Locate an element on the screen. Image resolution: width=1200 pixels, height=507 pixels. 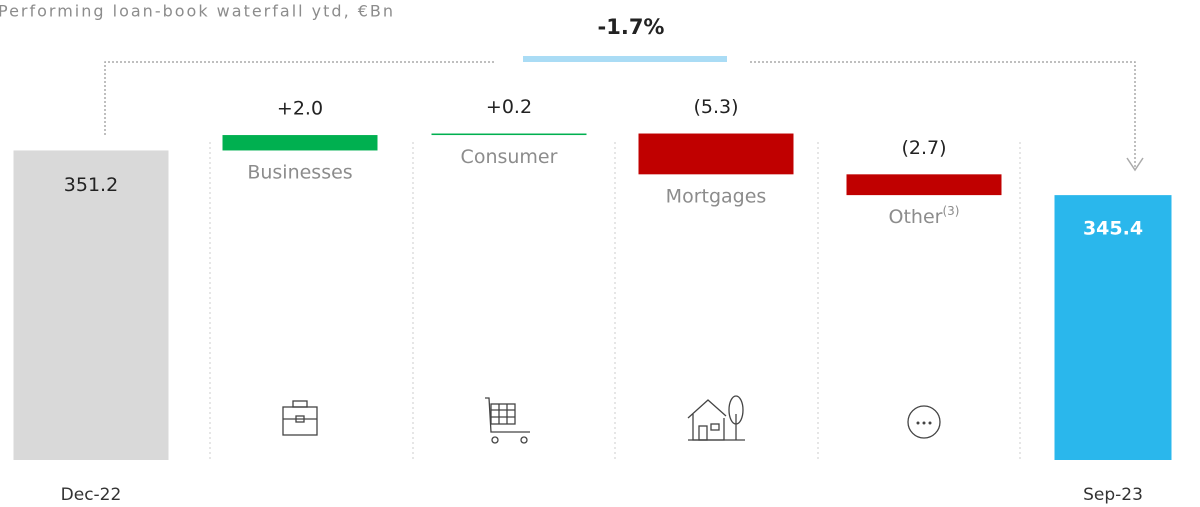
more-icon is located at coordinates (924, 422).